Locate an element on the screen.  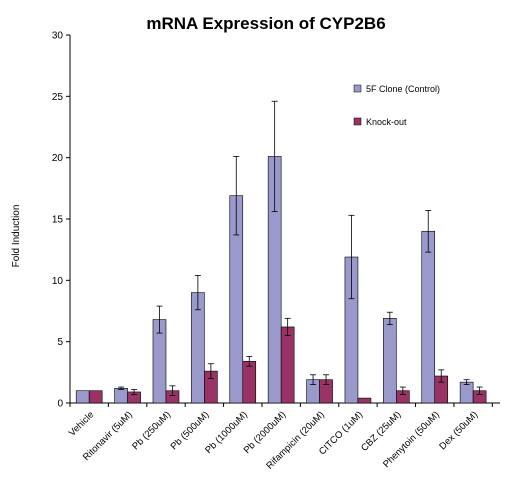
y-tick-label: 20 is located at coordinates (58, 158).